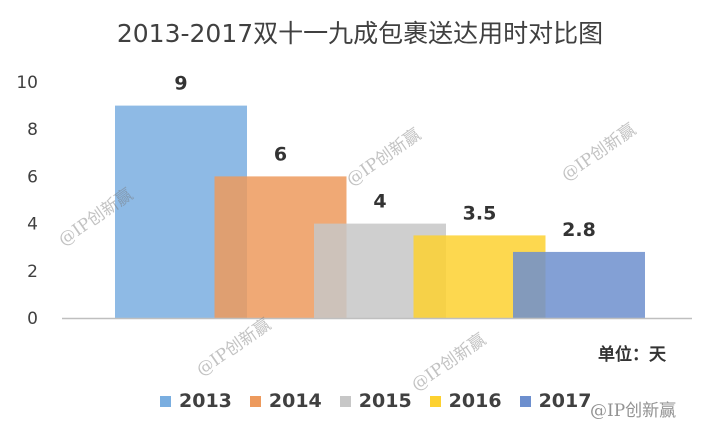 The image size is (720, 433). Describe the element at coordinates (280, 154) in the screenshot. I see `data-label: 6` at that location.